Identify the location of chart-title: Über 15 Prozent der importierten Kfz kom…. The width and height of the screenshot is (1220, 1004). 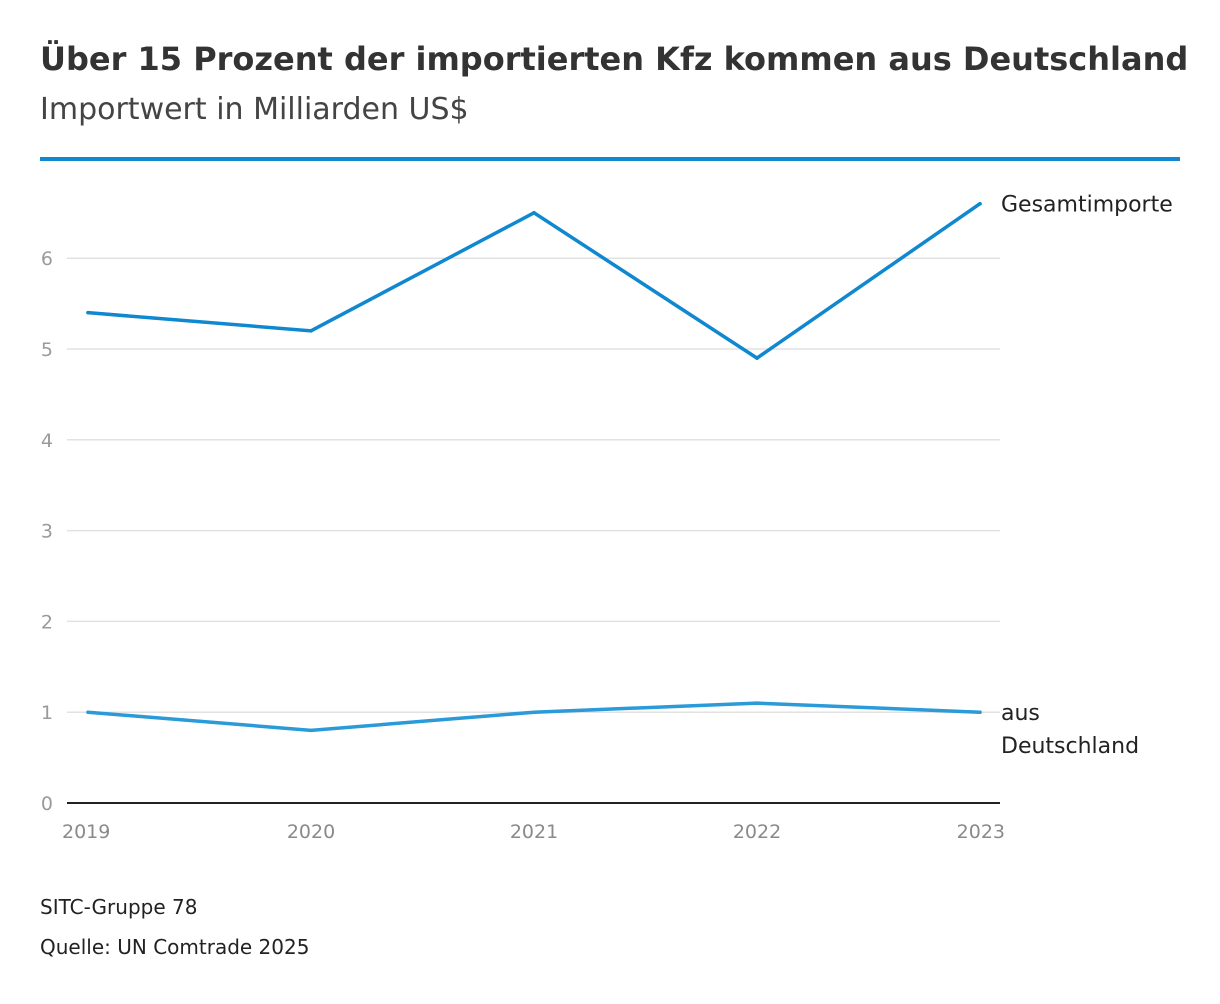
(614, 59).